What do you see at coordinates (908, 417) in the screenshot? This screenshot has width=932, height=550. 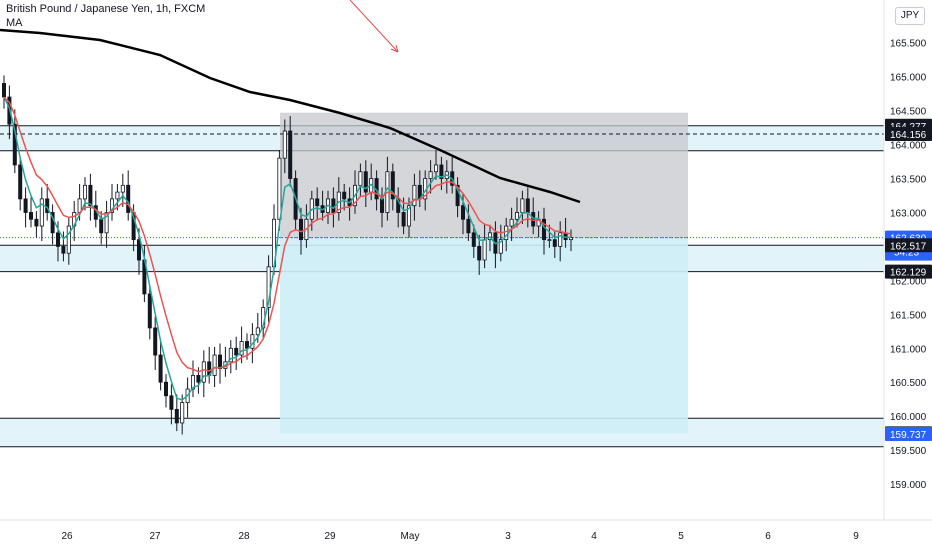 I see `y-tick-label: 160.000` at bounding box center [908, 417].